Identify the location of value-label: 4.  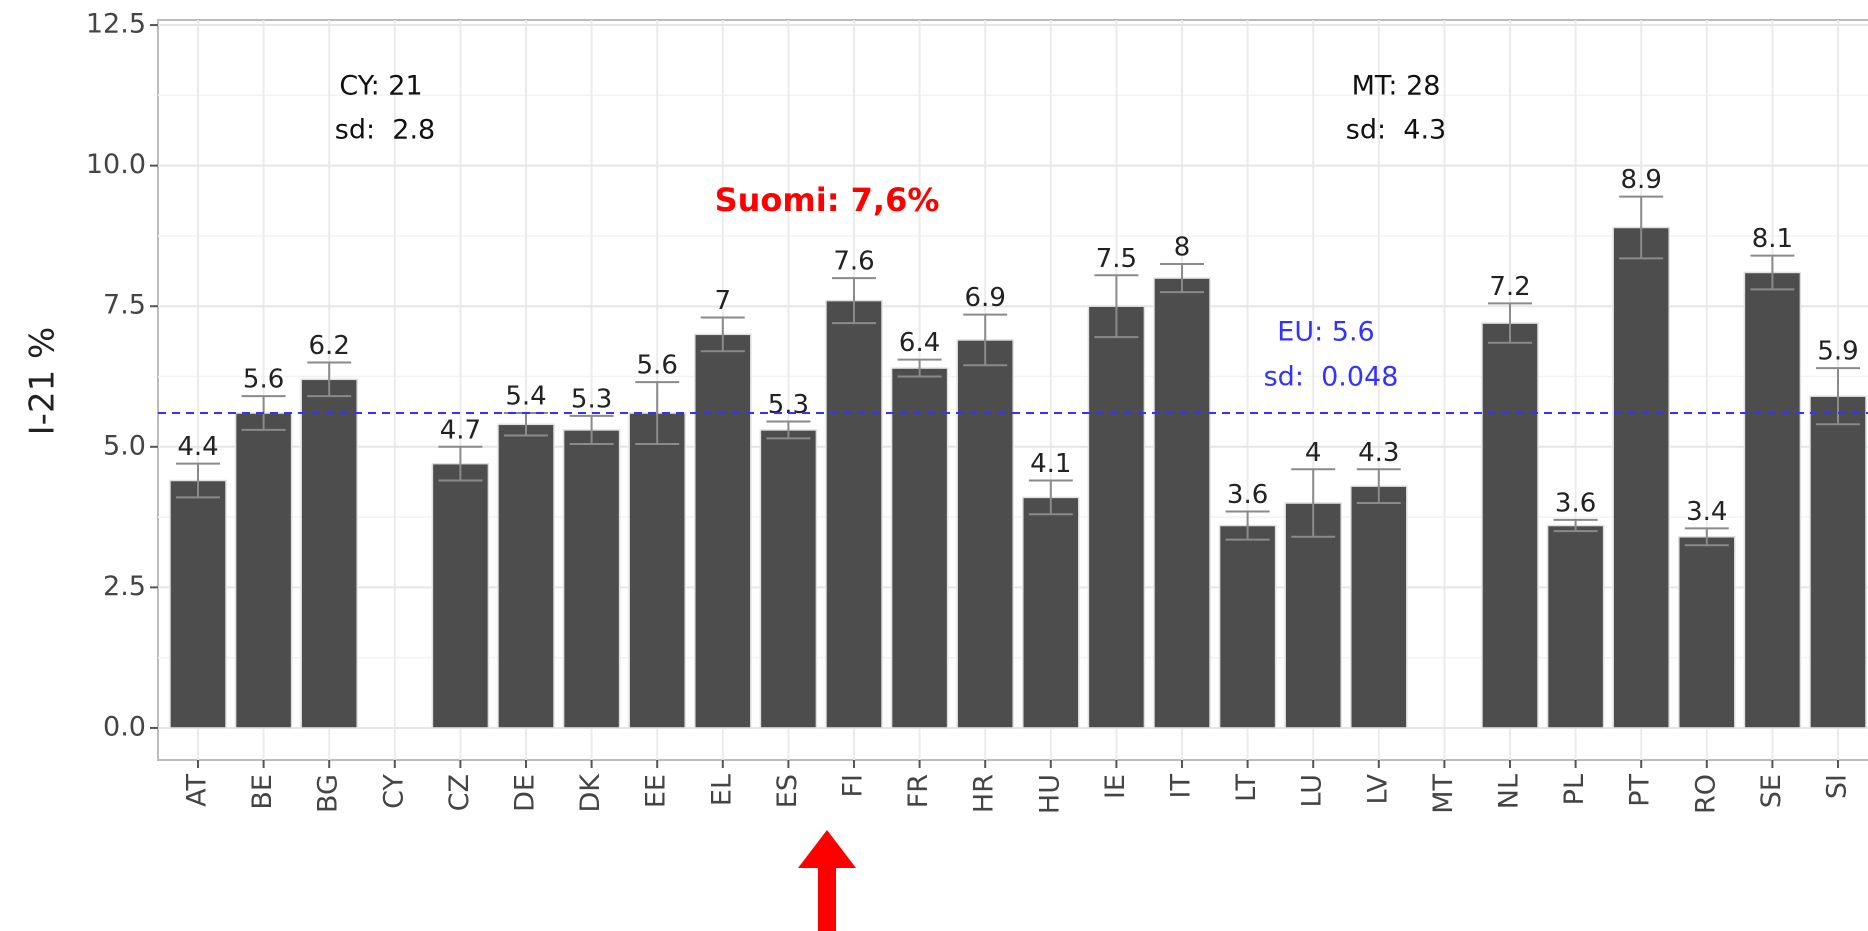
(1313, 453).